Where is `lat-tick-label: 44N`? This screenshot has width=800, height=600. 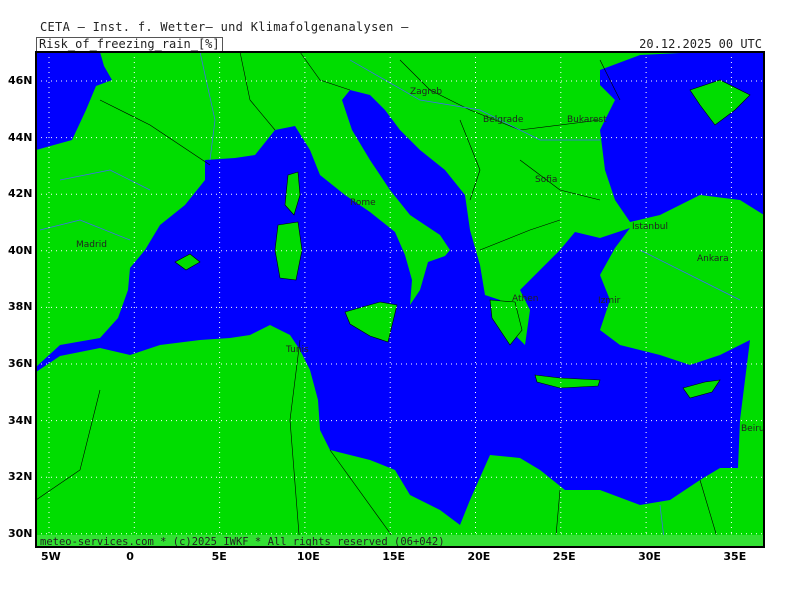 lat-tick-label: 44N is located at coordinates (20, 137).